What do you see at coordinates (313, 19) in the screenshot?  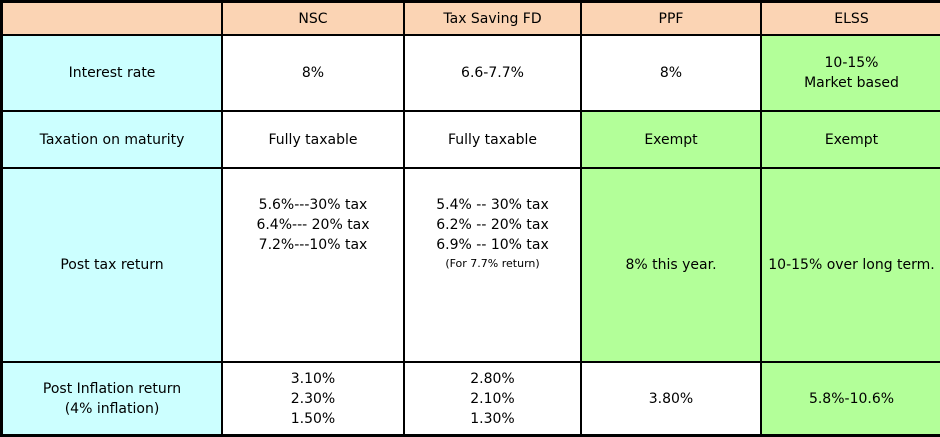 I see `header-nsc: NSC` at bounding box center [313, 19].